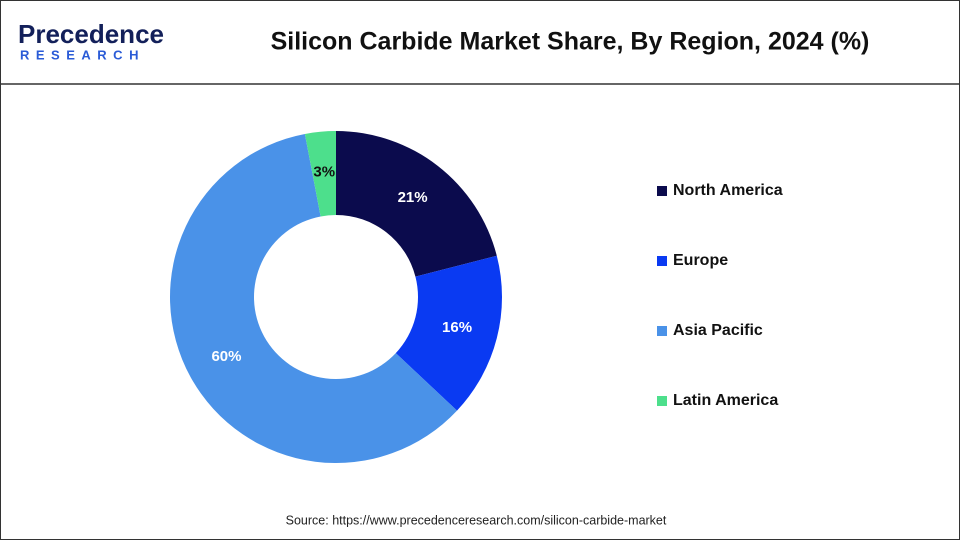  What do you see at coordinates (728, 190) in the screenshot?
I see `legend-label: North America` at bounding box center [728, 190].